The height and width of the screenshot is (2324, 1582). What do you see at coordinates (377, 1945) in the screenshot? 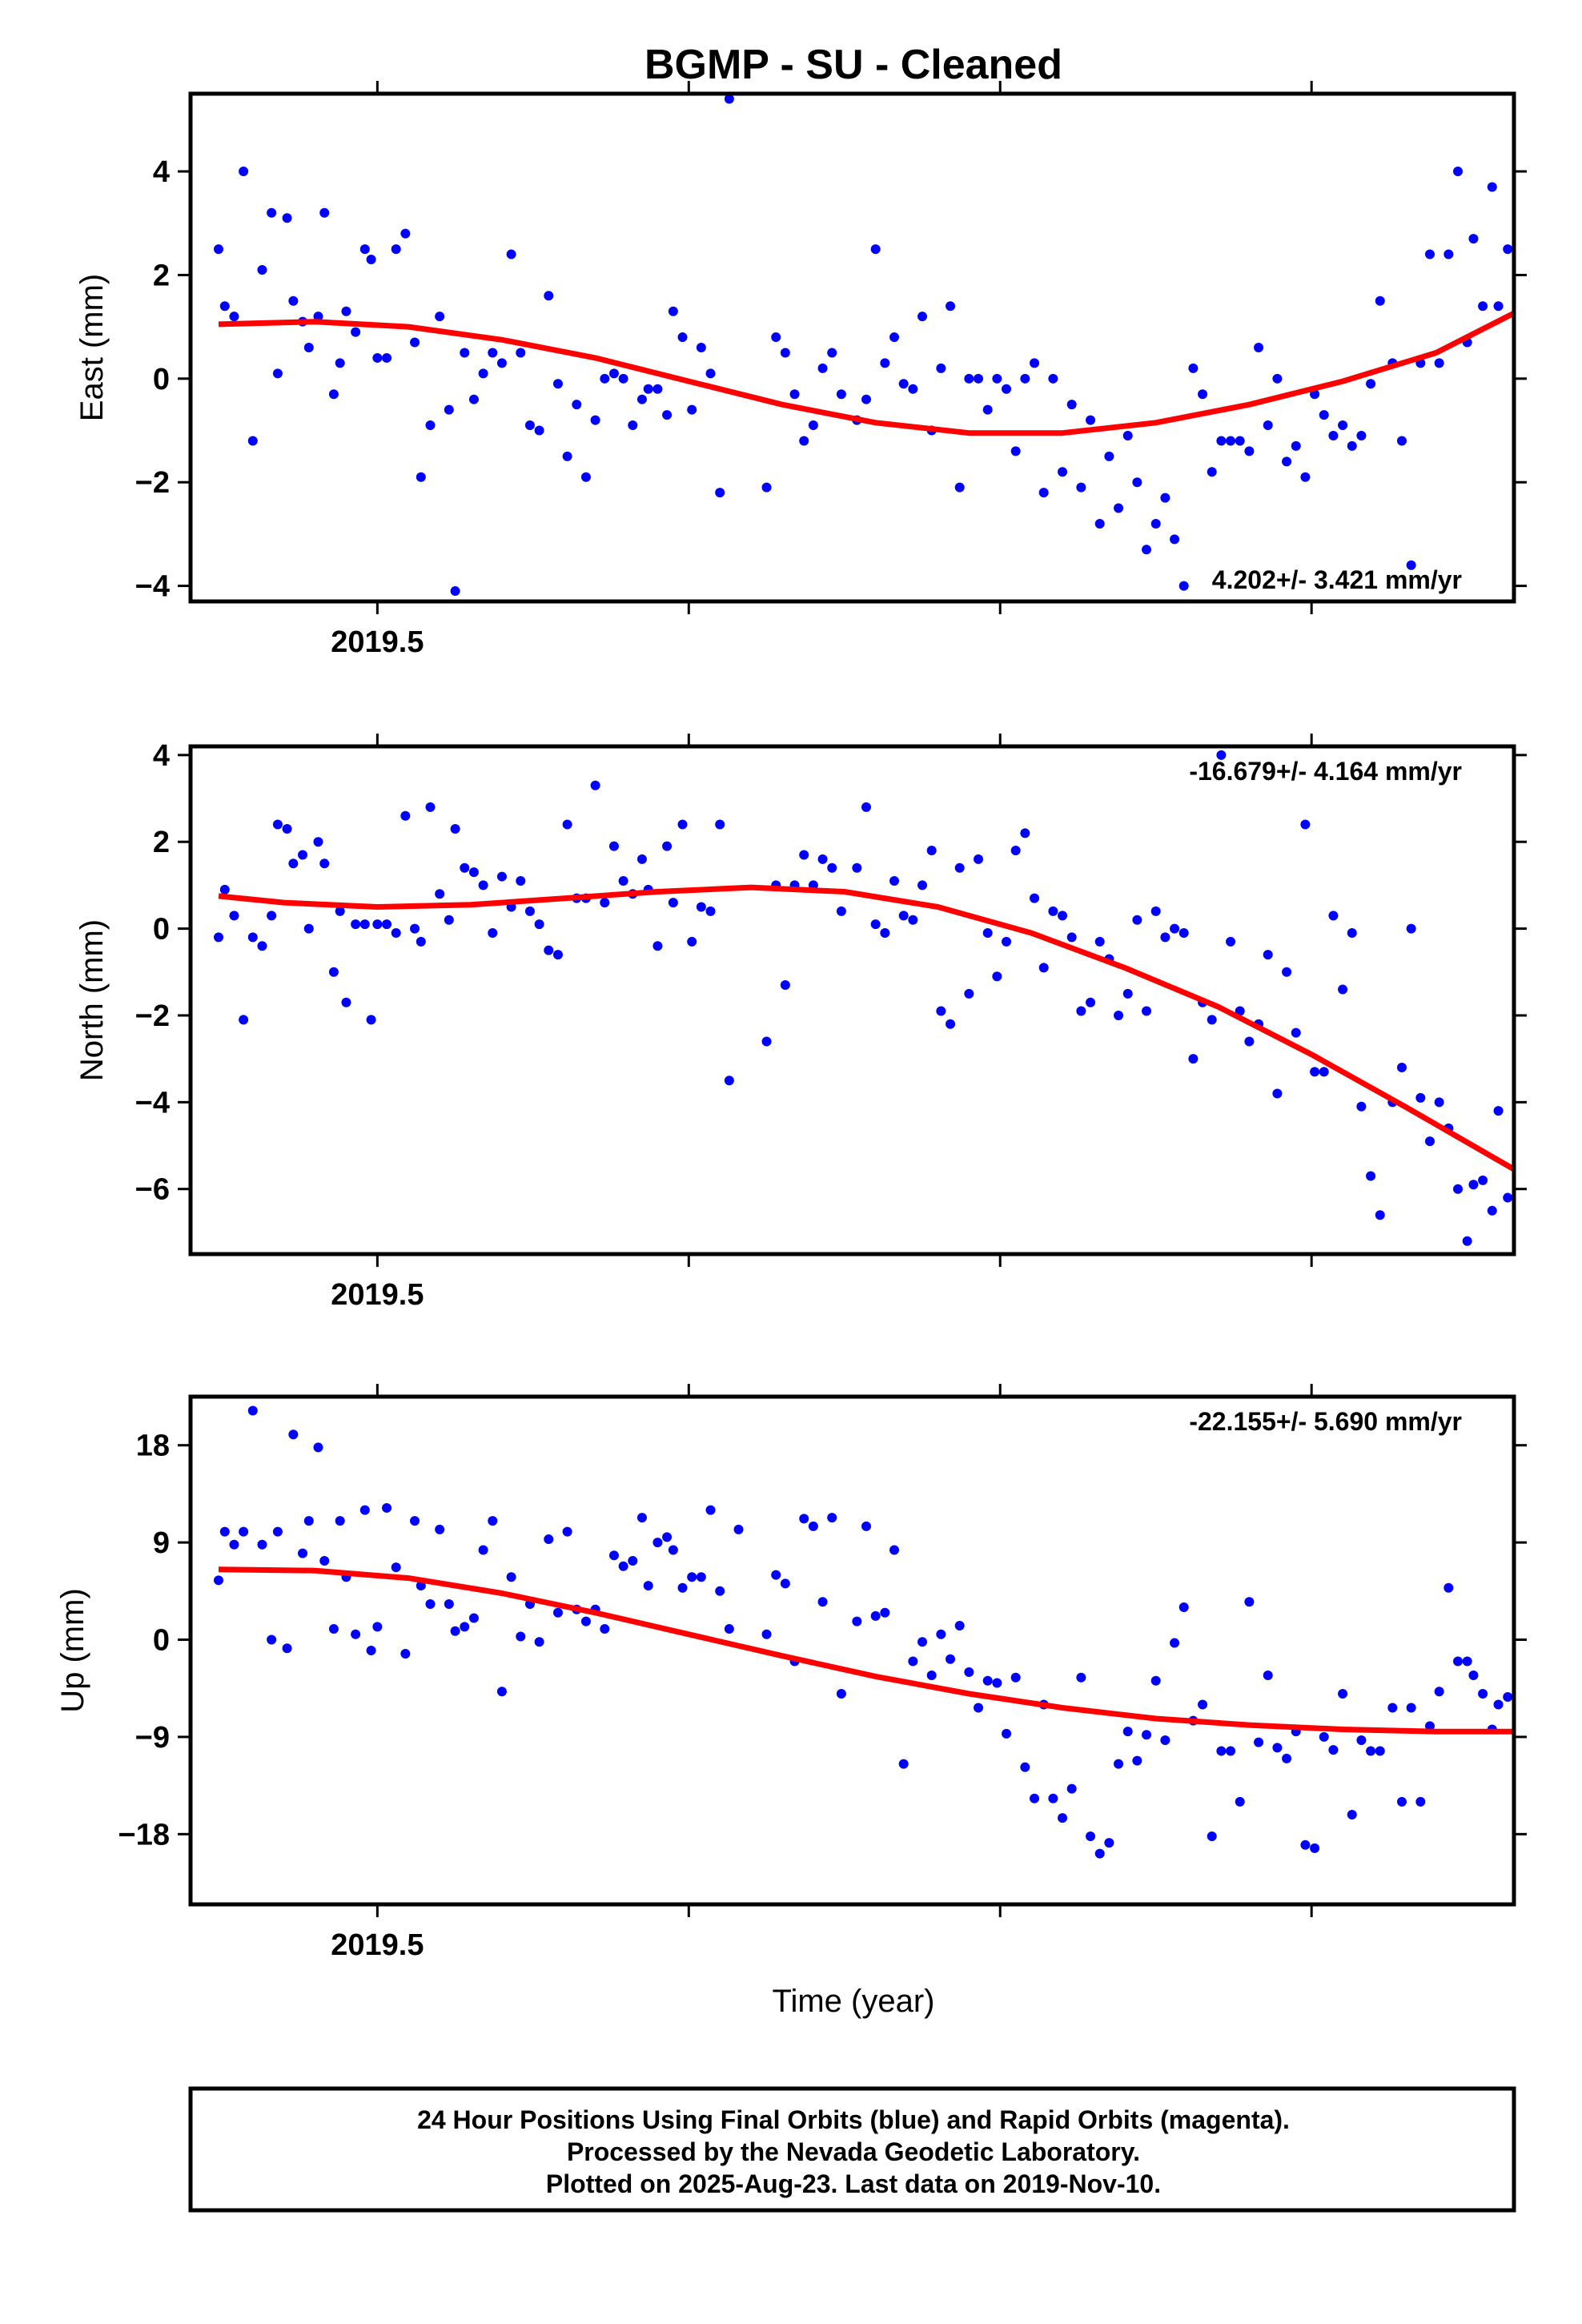
I see `up-x-tick-label: 2019.5` at bounding box center [377, 1945].